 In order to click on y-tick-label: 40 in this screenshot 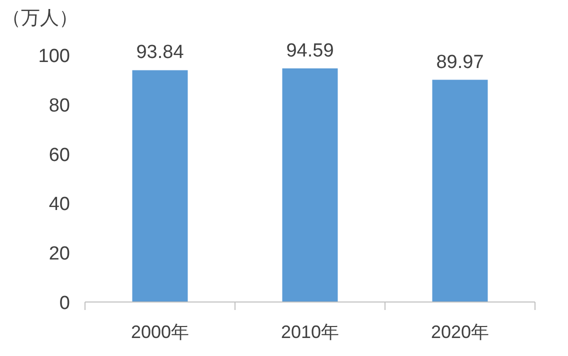, I will do `click(59, 205)`.